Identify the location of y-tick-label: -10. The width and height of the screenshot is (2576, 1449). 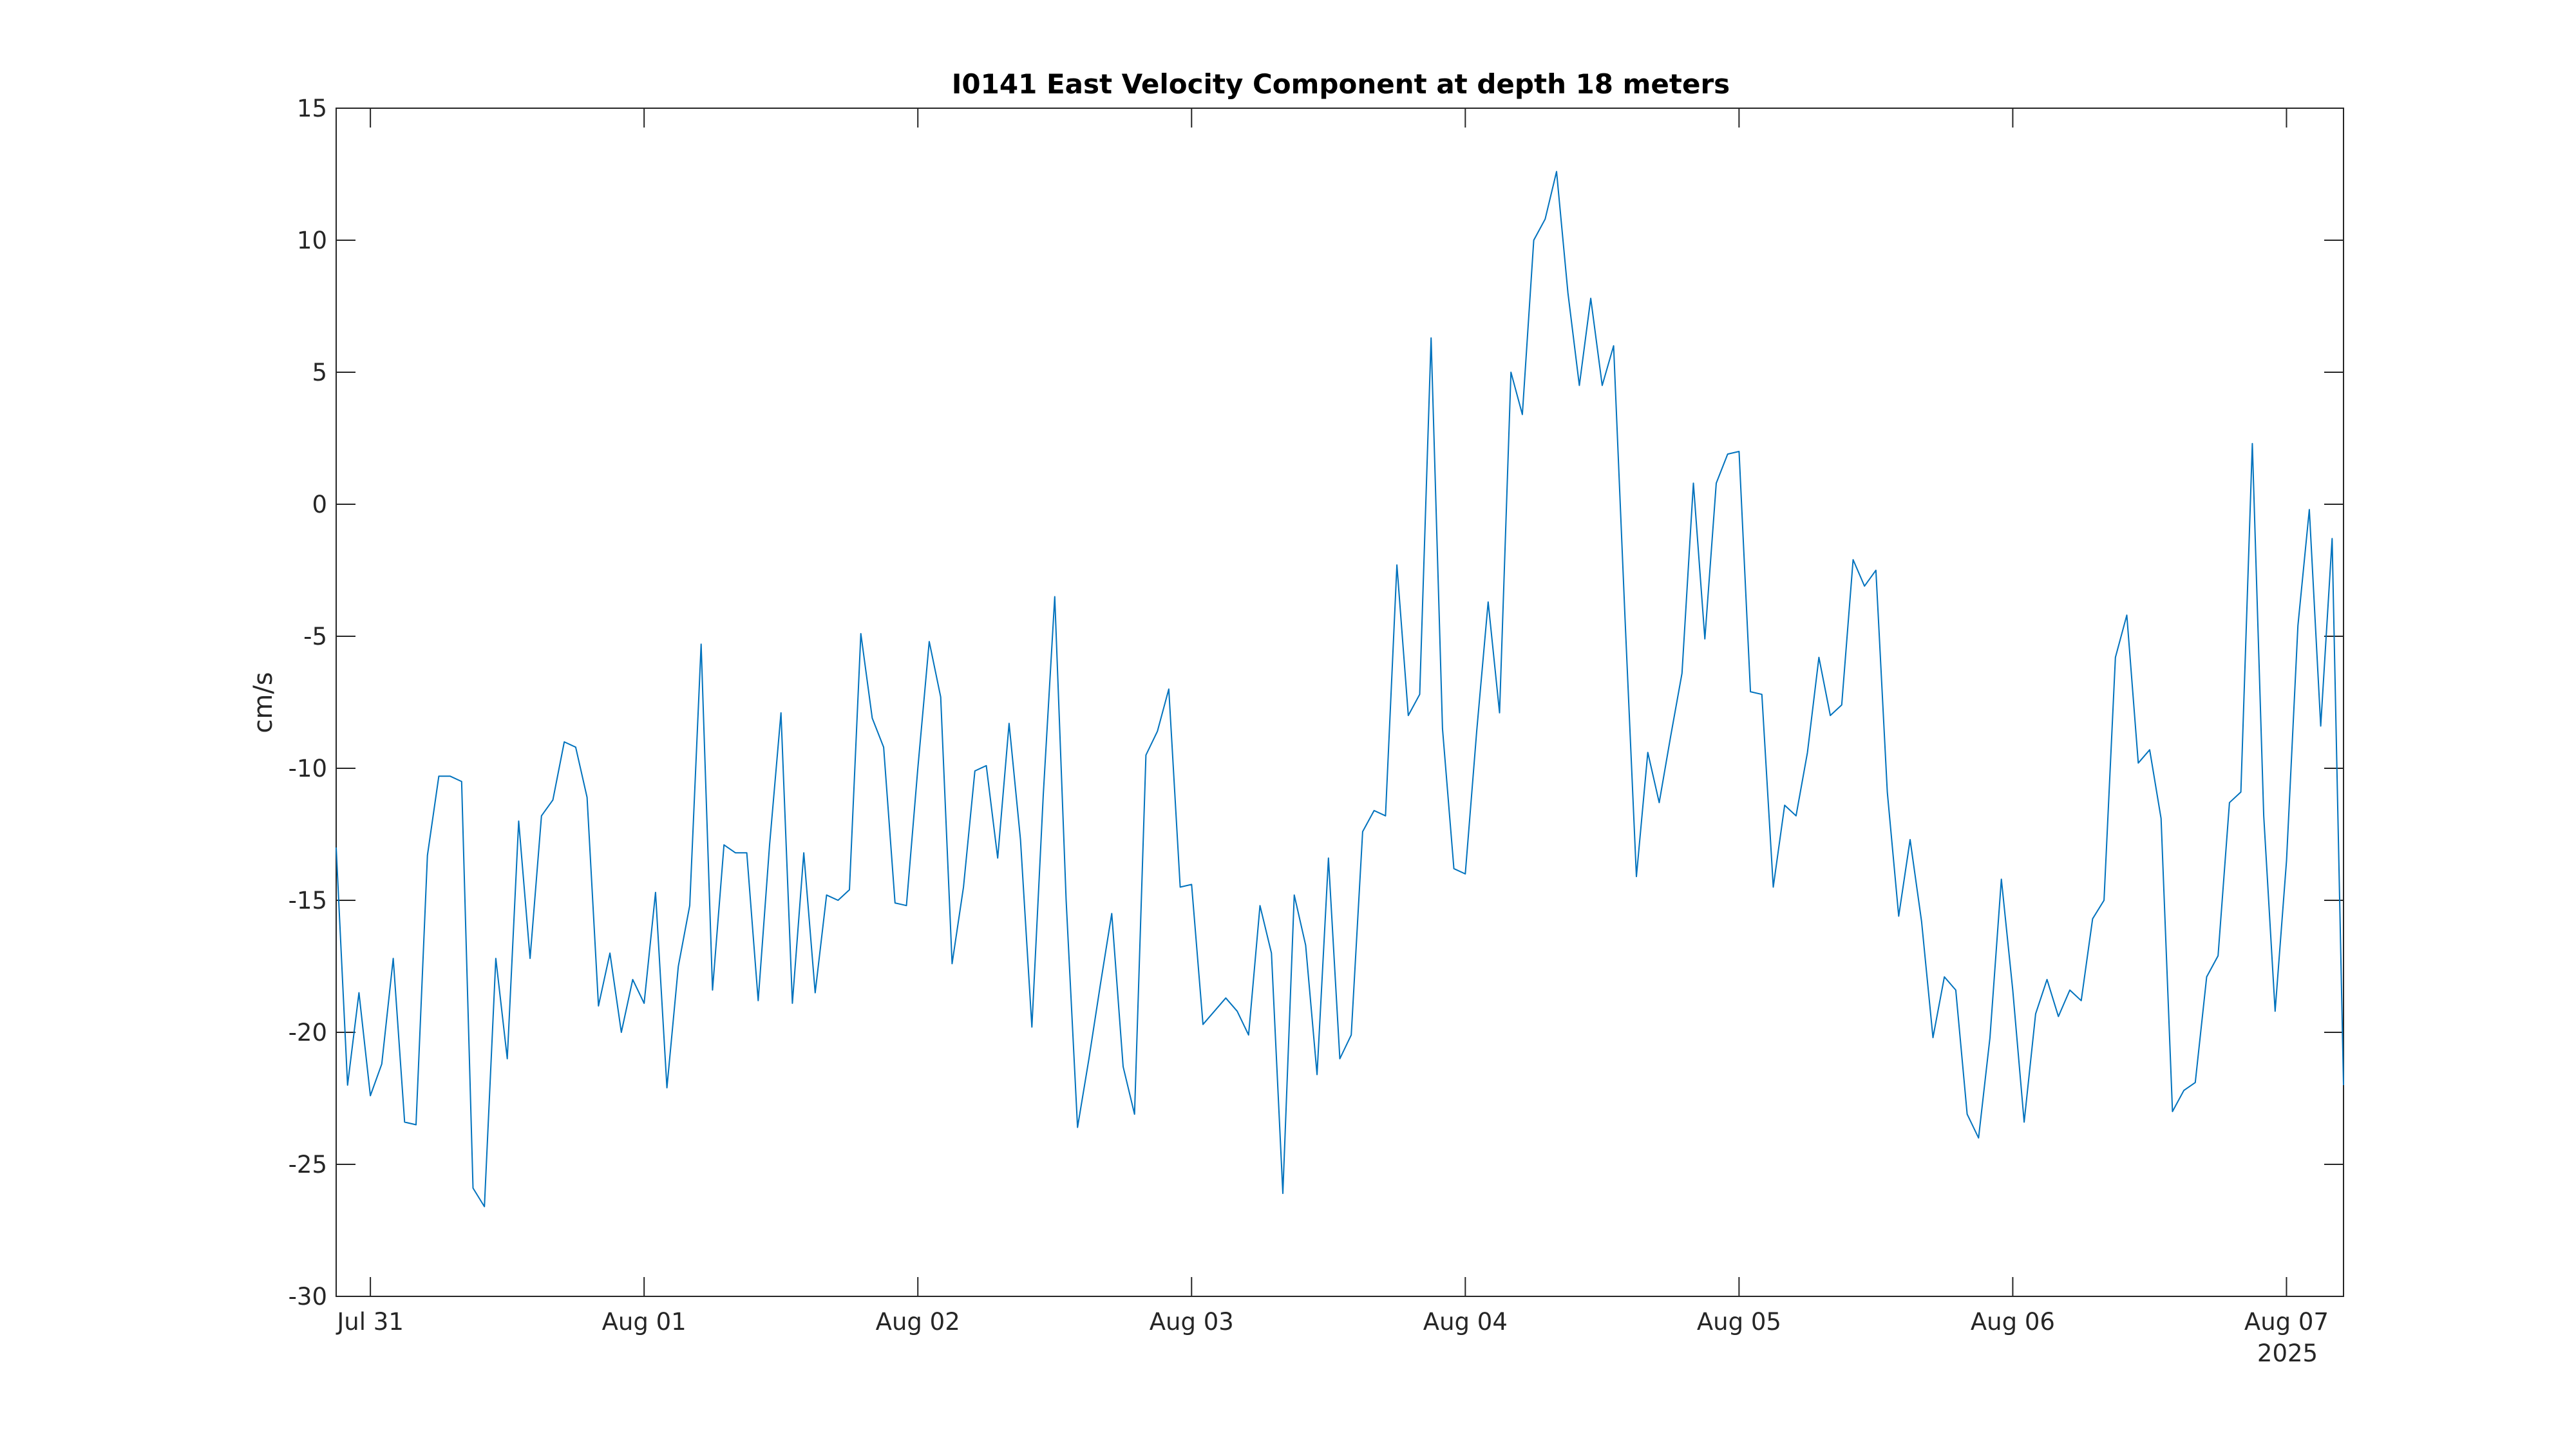
(308, 769).